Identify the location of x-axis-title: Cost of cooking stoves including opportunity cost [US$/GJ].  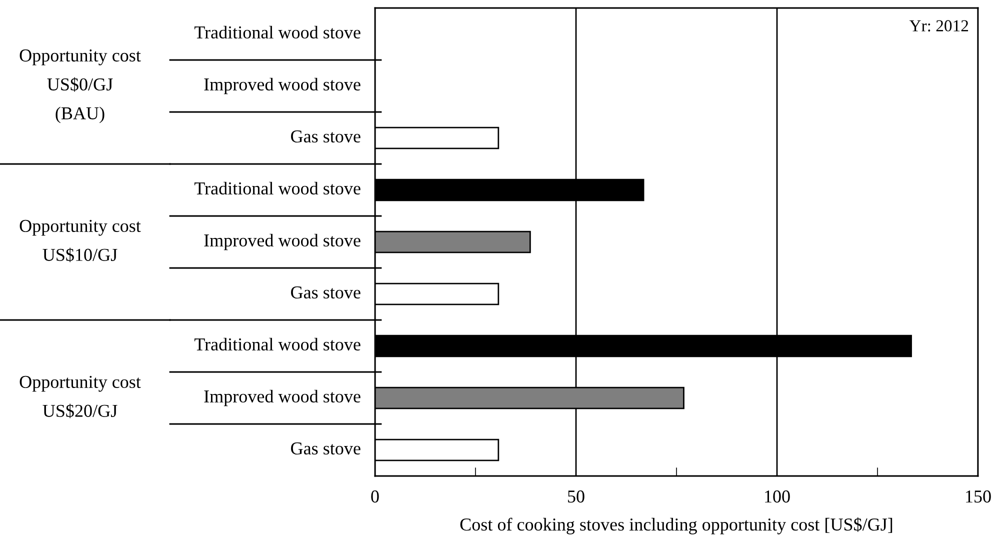
(676, 525).